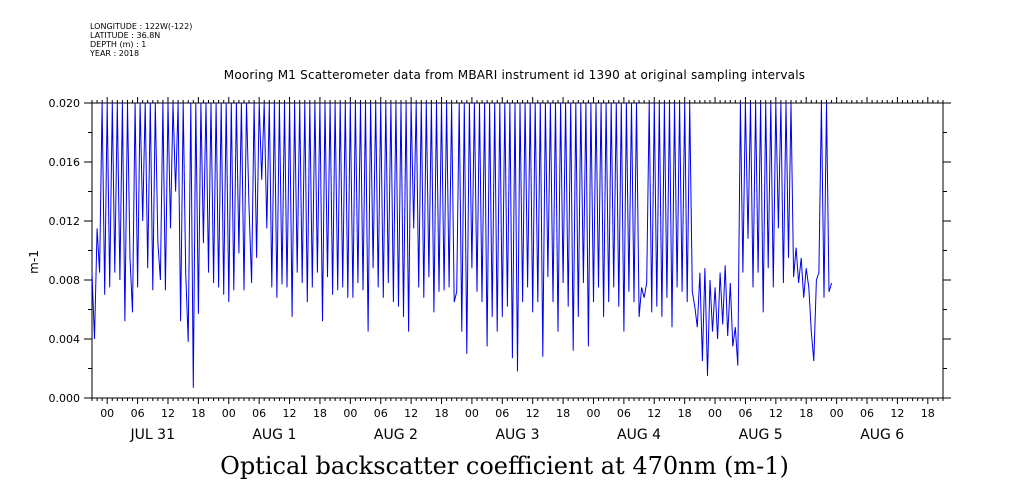  Describe the element at coordinates (65, 162) in the screenshot. I see `y-tick-label: 0.016` at that location.